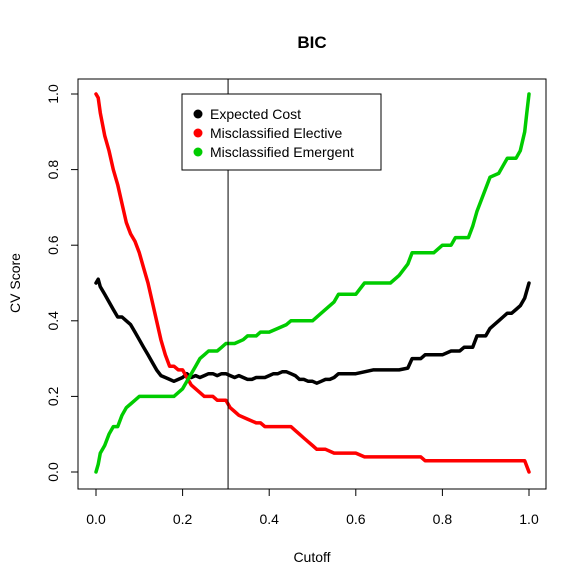 This screenshot has width=587, height=586. I want to click on y-tick-label: 1.0, so click(53, 94).